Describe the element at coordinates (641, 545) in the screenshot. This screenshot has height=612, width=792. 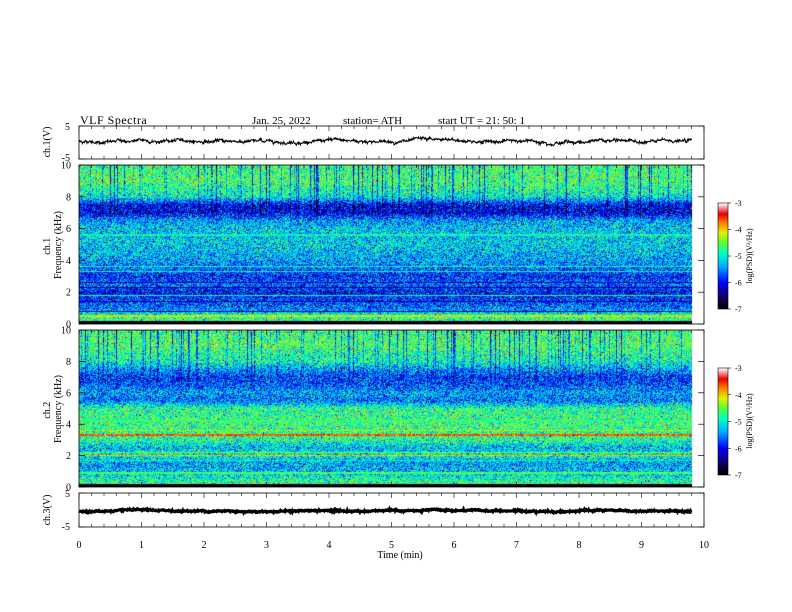
I see `xtick-label: 9` at that location.